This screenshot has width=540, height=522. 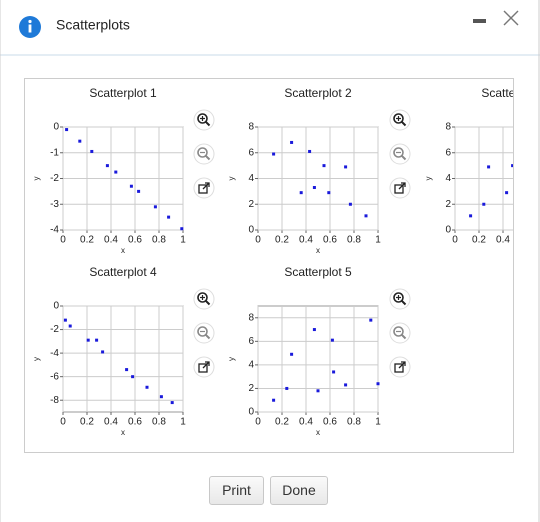 What do you see at coordinates (511, 18) in the screenshot?
I see `close-button` at bounding box center [511, 18].